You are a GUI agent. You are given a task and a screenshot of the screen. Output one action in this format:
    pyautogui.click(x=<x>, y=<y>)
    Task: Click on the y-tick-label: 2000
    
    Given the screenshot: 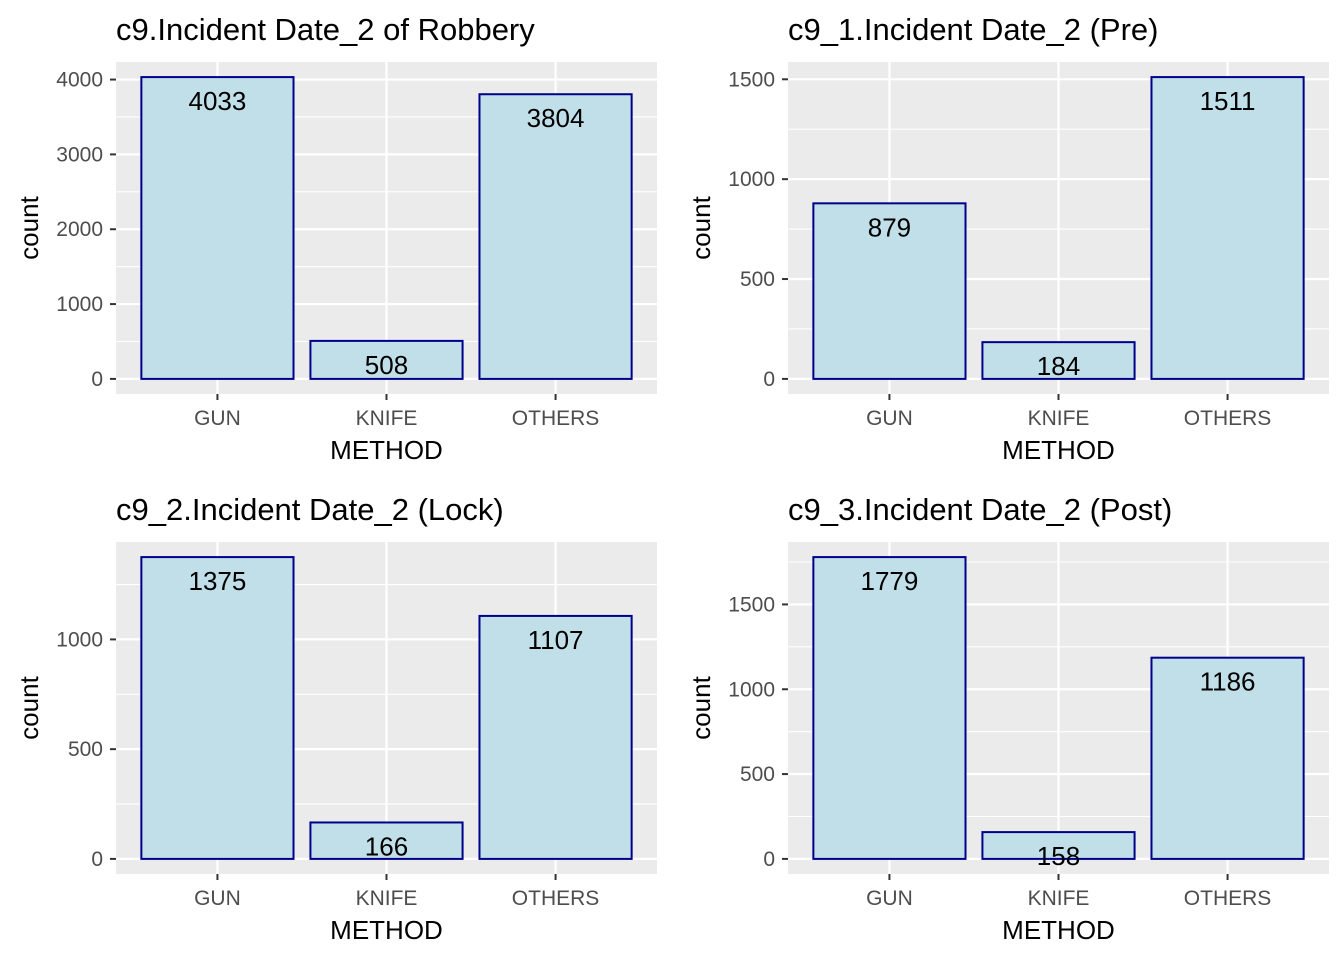 What is the action you would take?
    pyautogui.click(x=79, y=229)
    